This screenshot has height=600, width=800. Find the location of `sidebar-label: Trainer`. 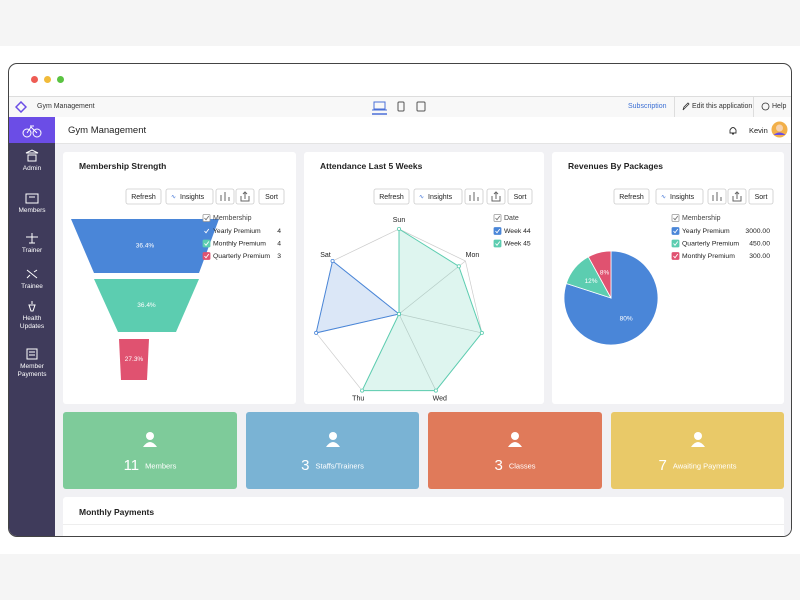

sidebar-label: Trainer is located at coordinates (32, 250).